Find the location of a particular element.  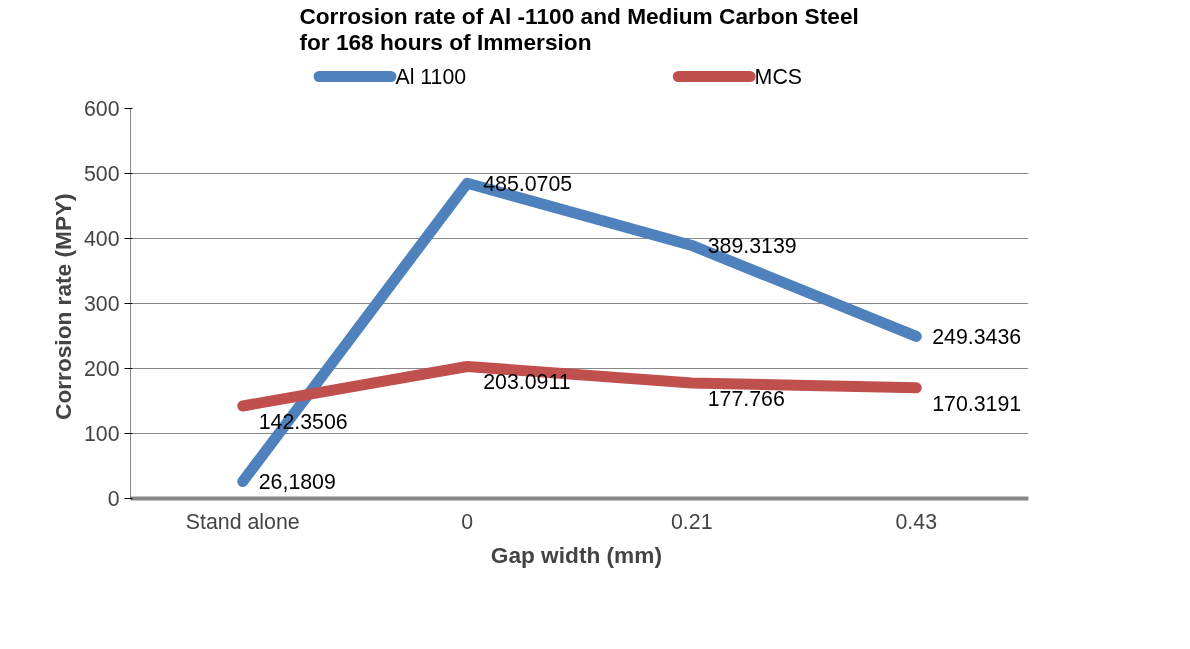

chart-title: Corrosion rate of Al -1100 and Medium Carbon Steel for 168 hours of Immersion is located at coordinates (579, 28).